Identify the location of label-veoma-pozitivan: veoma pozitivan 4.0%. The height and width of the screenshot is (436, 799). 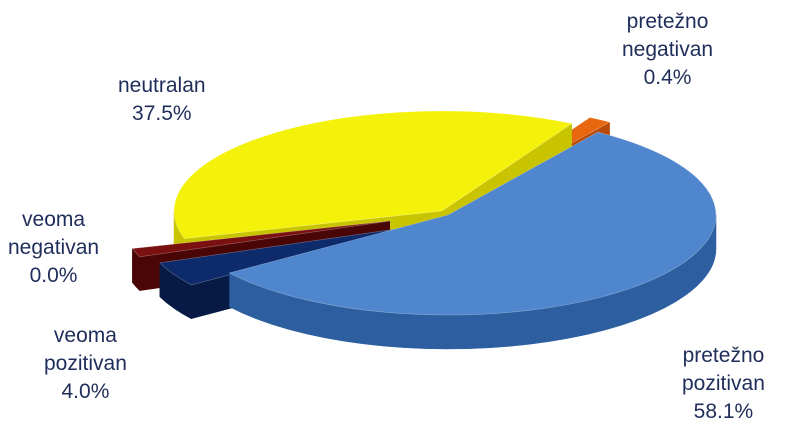
(85, 364).